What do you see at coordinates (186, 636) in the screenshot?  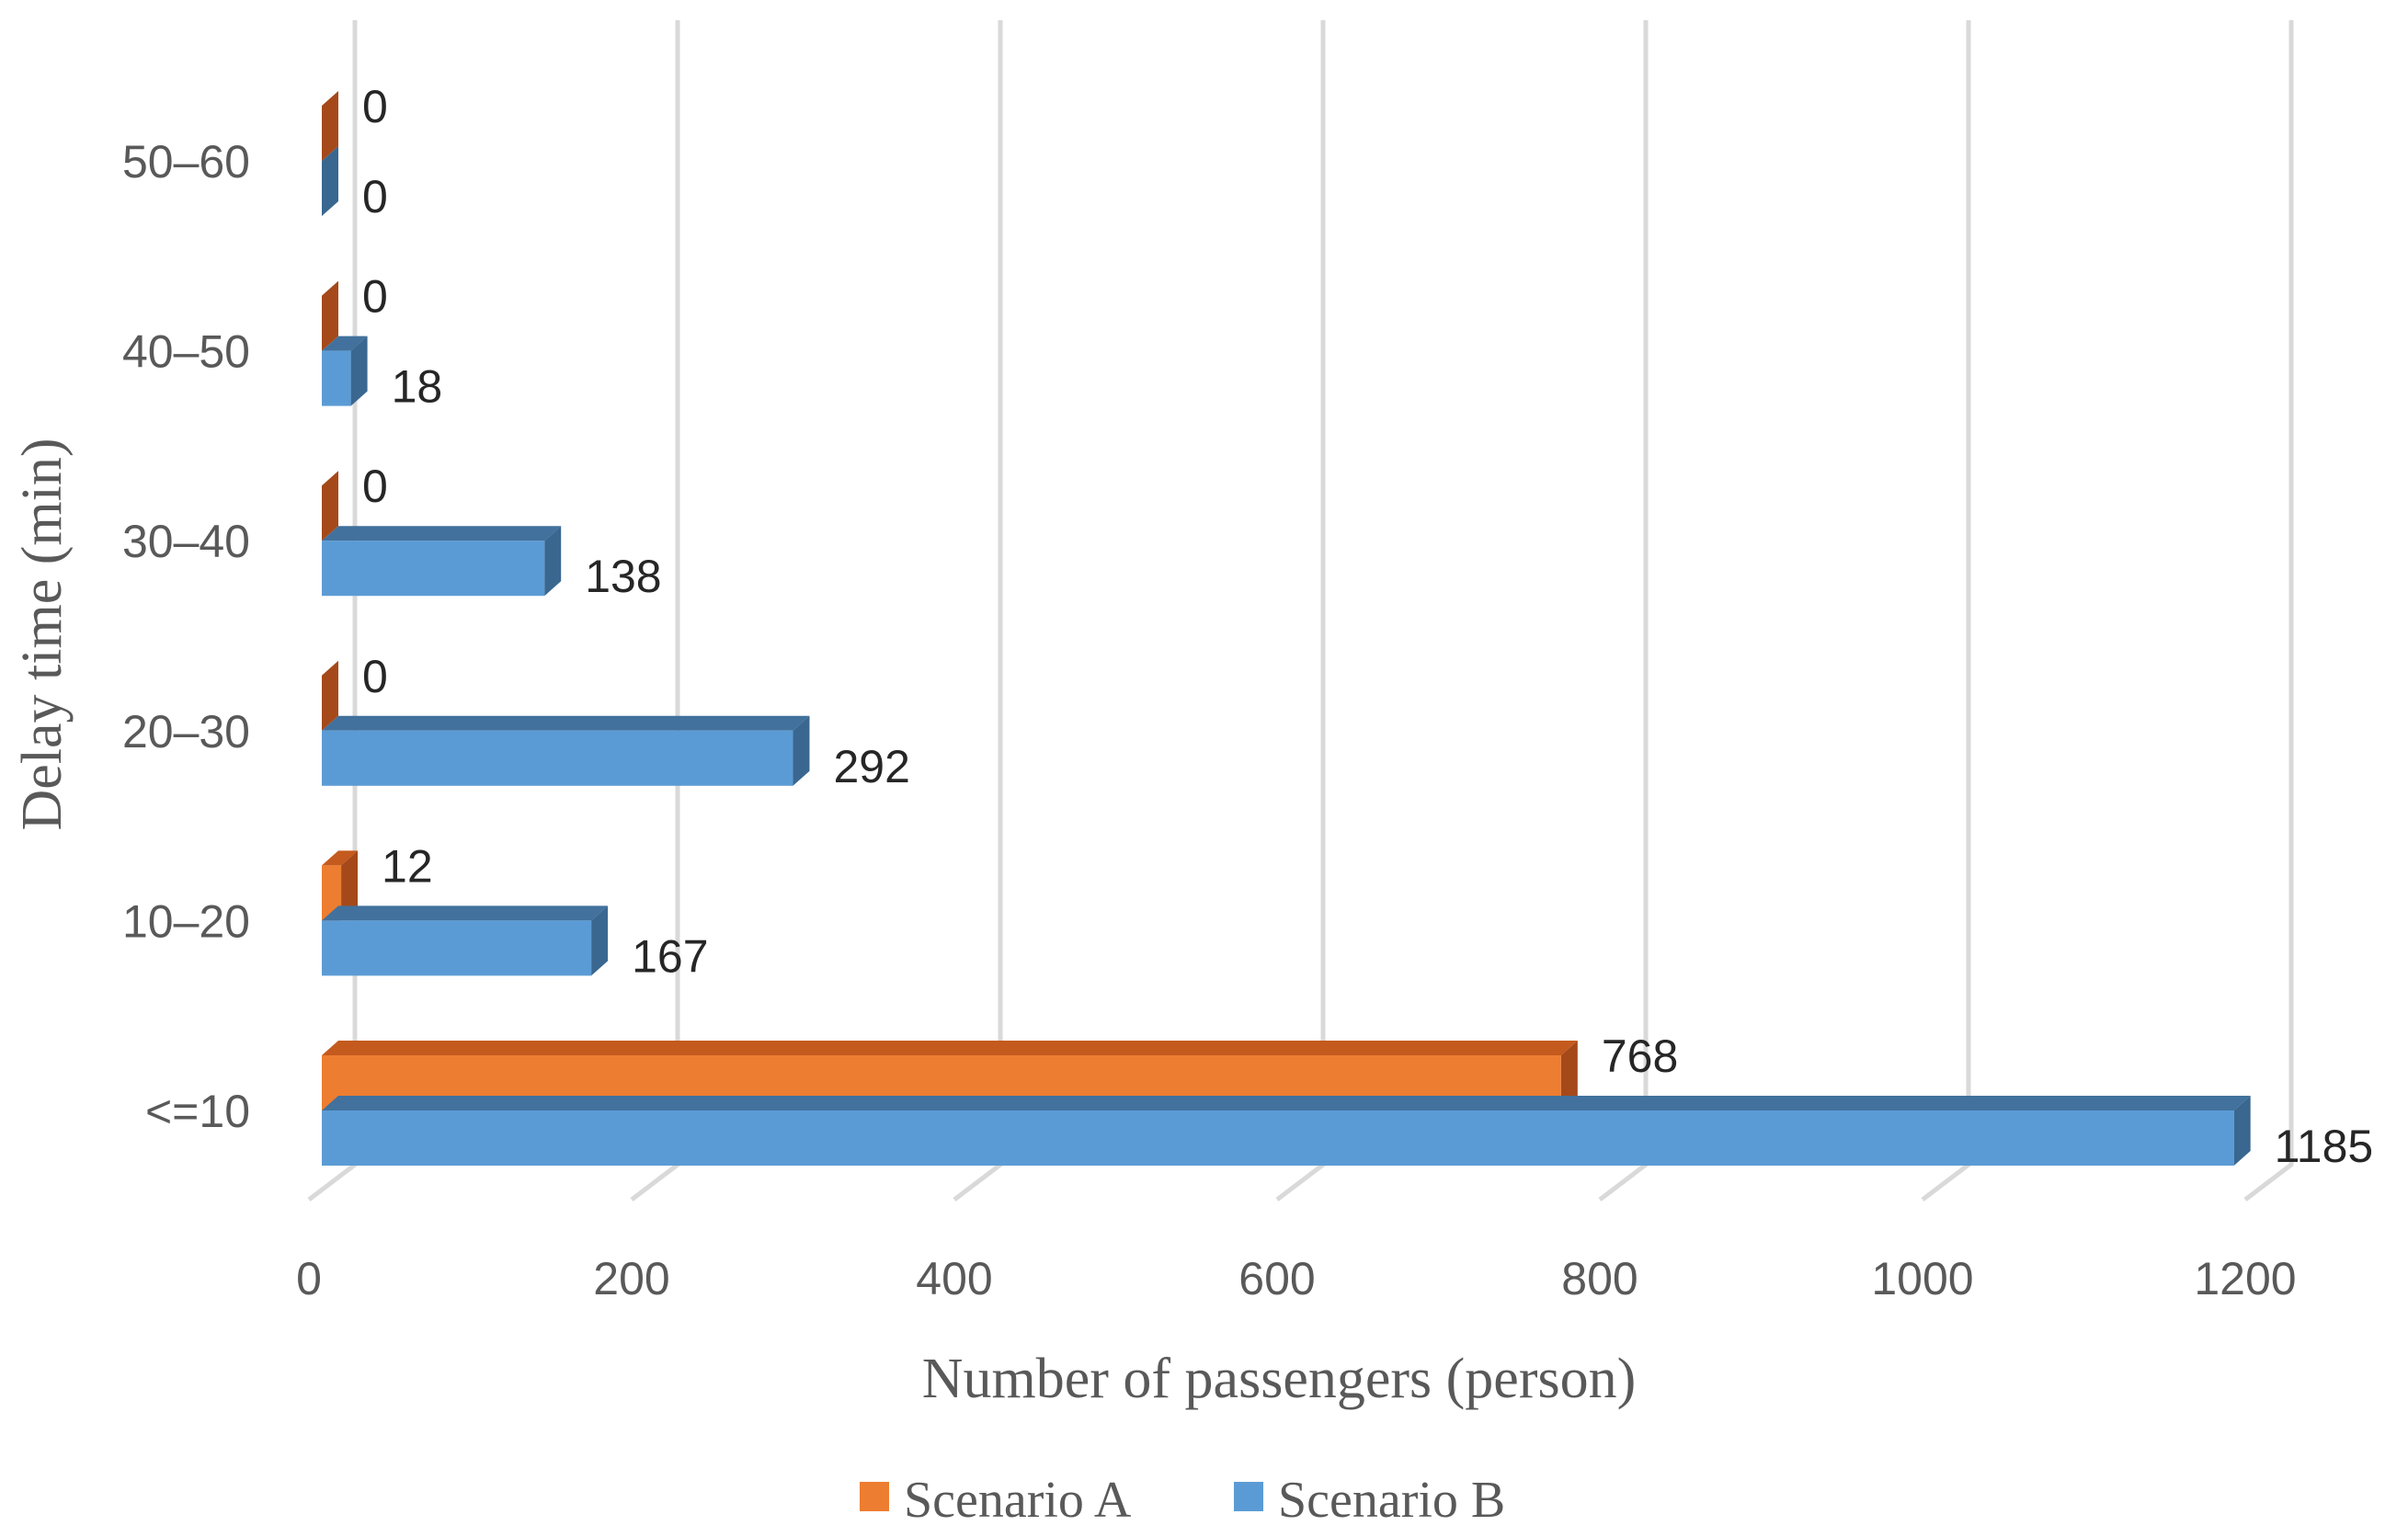 I see `y-axis-ticks: <=10 10–20 20–30 30–40 40–50 50–60` at bounding box center [186, 636].